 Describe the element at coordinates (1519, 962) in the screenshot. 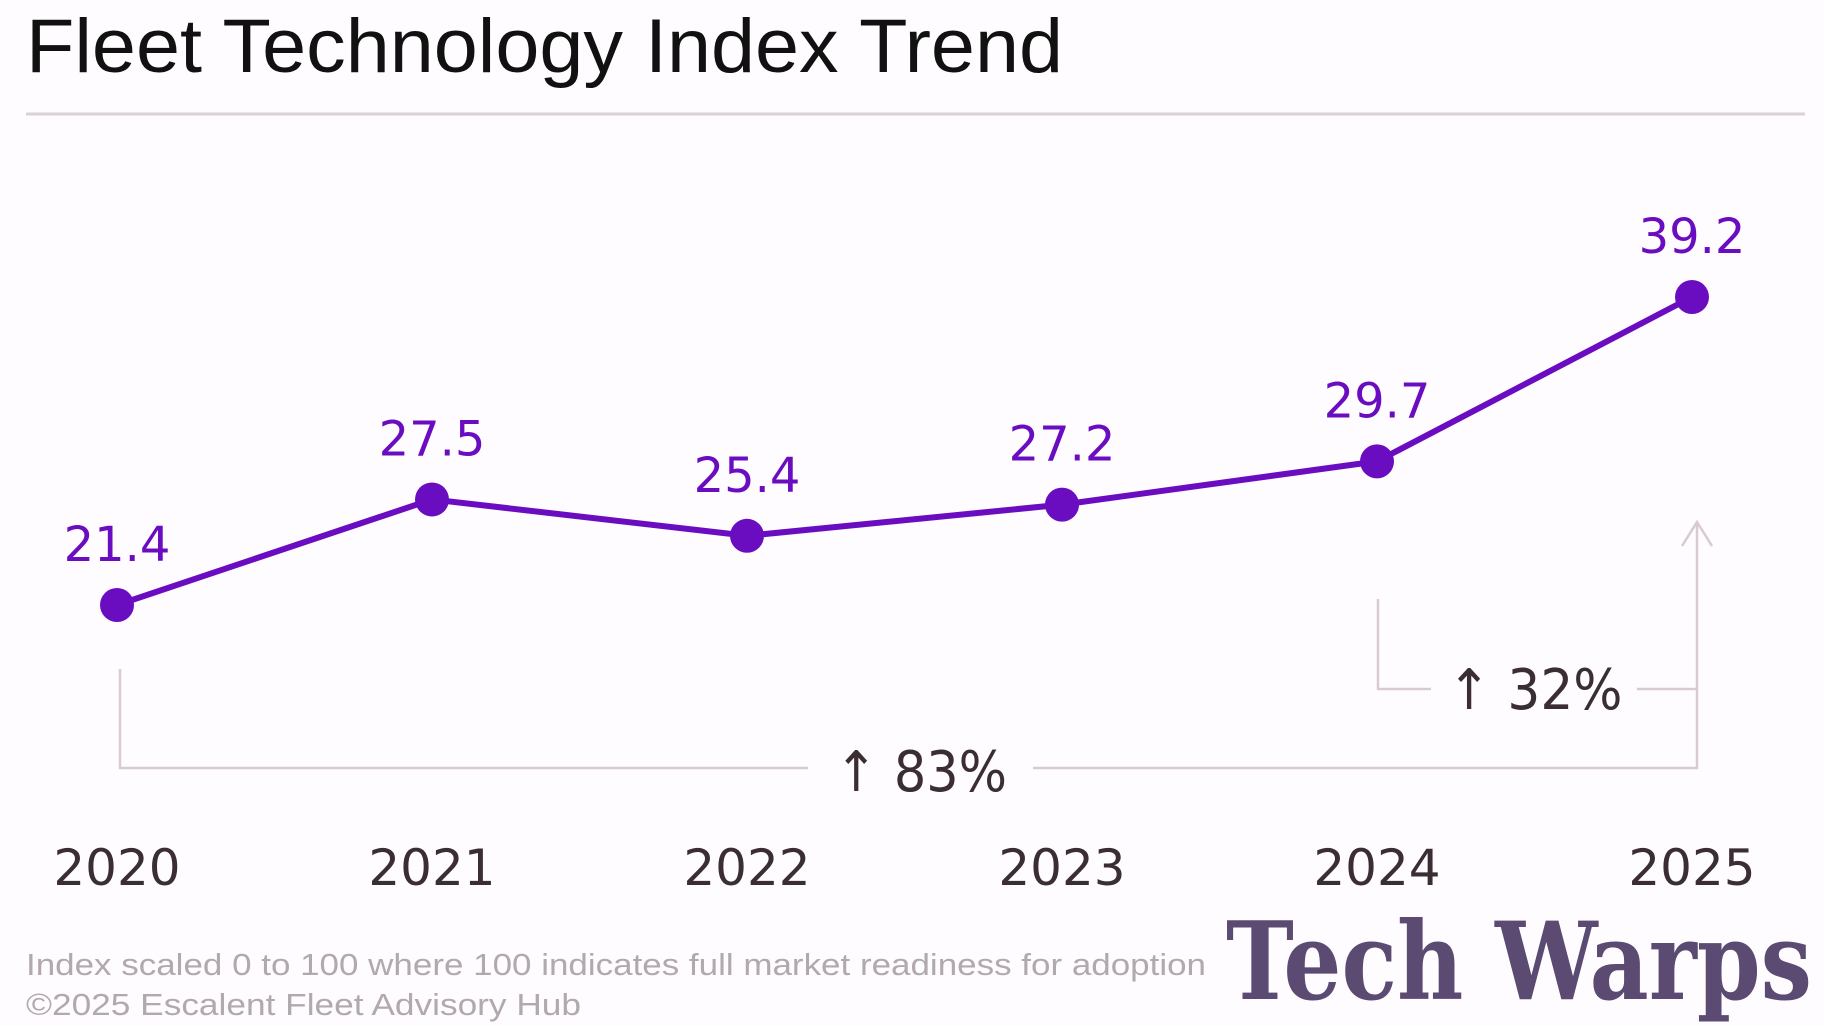

I see `tech-warps-logo: Tech Warps` at that location.